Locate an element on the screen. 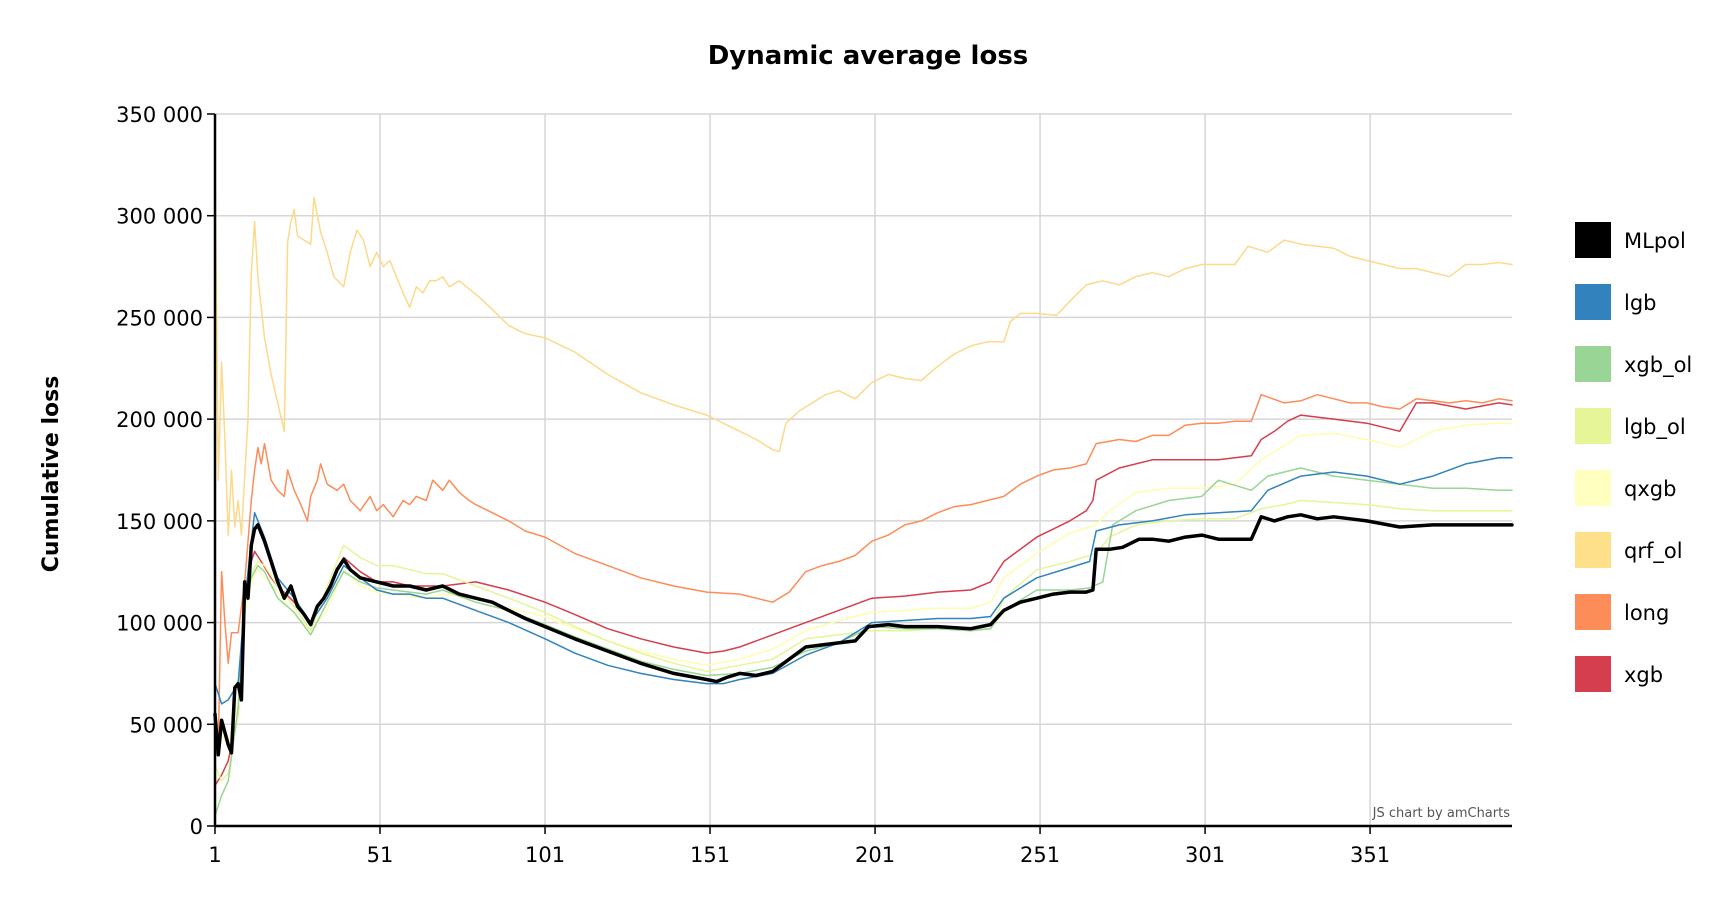  legend-item-xgb: xgb is located at coordinates (1619, 674).